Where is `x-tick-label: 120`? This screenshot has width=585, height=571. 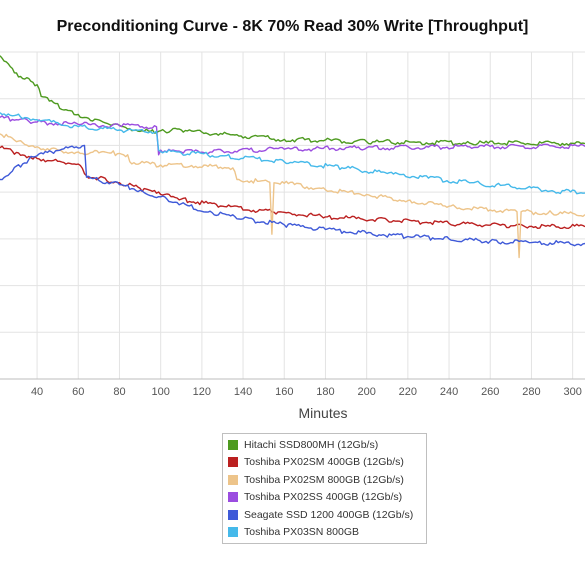 x-tick-label: 120 is located at coordinates (202, 392).